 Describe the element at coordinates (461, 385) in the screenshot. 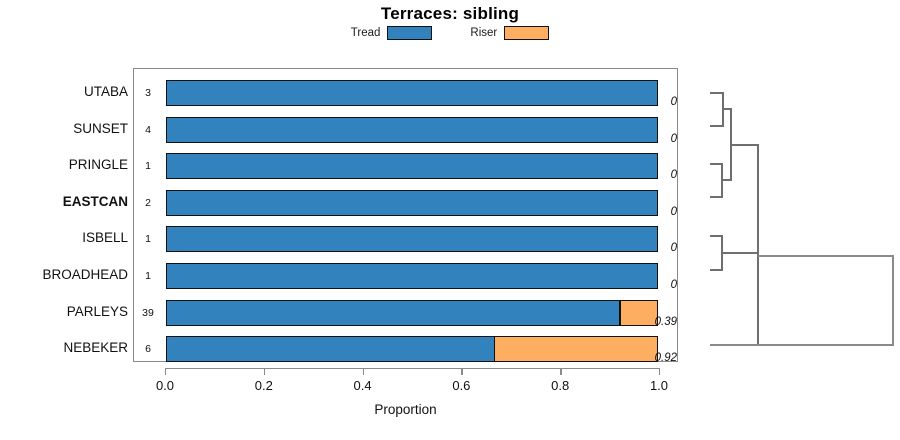

I see `x-tick-label: 0.6` at that location.